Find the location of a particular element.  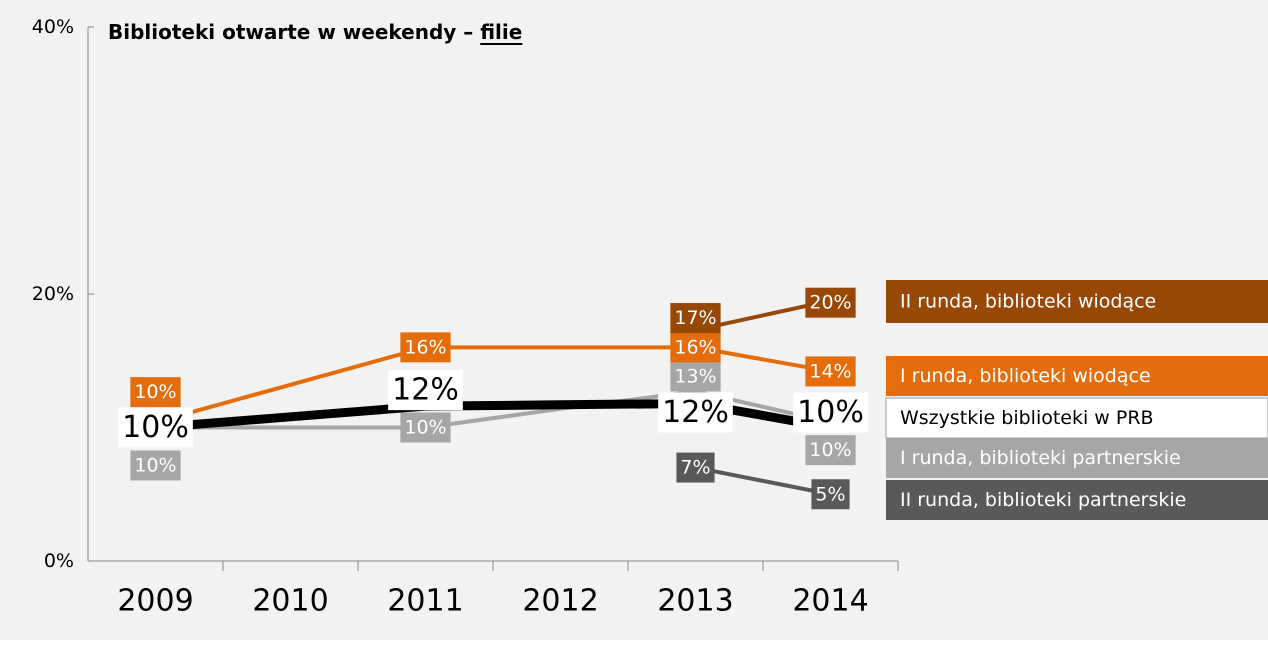

x-tick-label: 2012 is located at coordinates (560, 601).